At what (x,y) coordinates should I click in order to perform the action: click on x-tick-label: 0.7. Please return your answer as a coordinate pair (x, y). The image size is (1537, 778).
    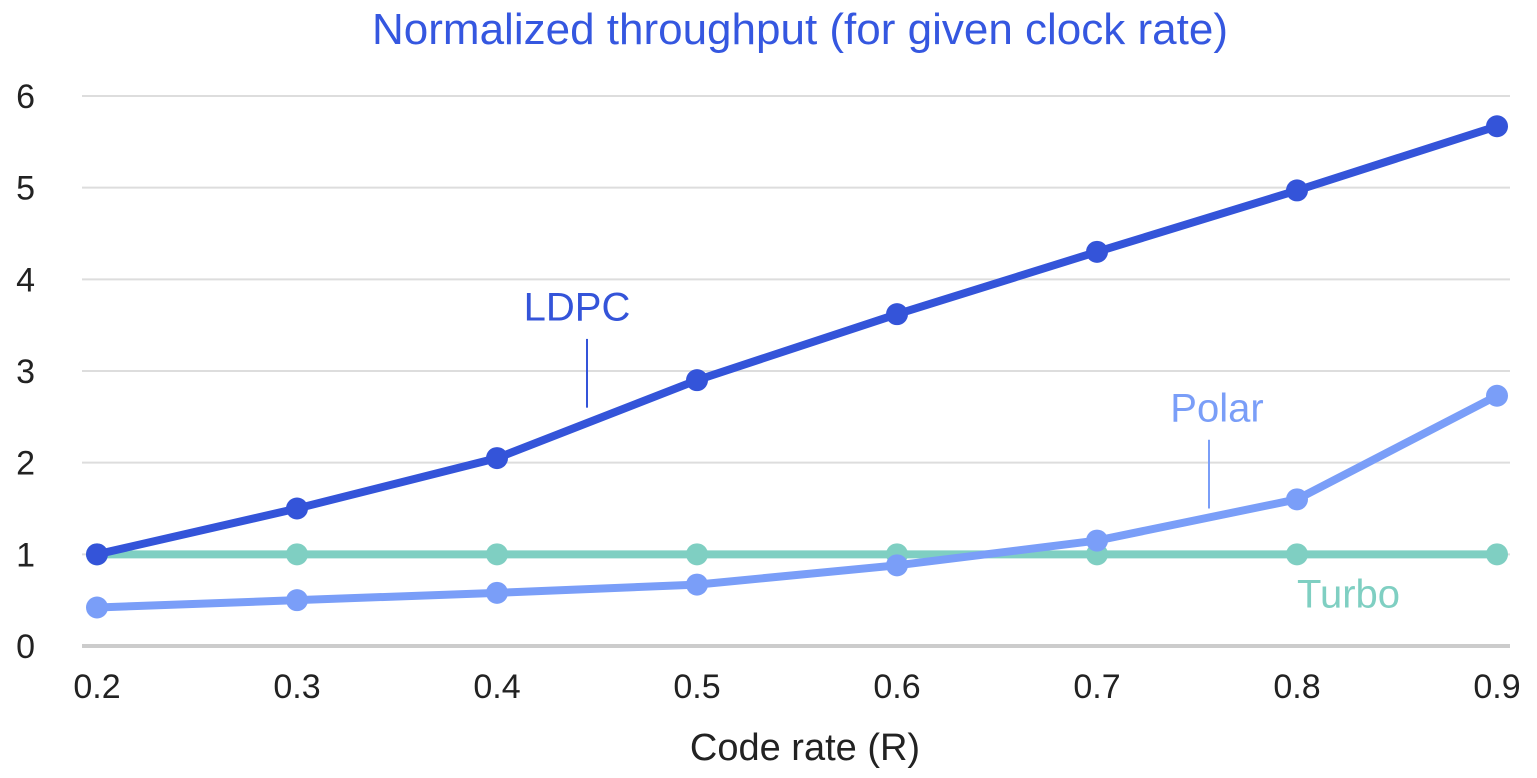
    Looking at the image, I should click on (1096, 687).